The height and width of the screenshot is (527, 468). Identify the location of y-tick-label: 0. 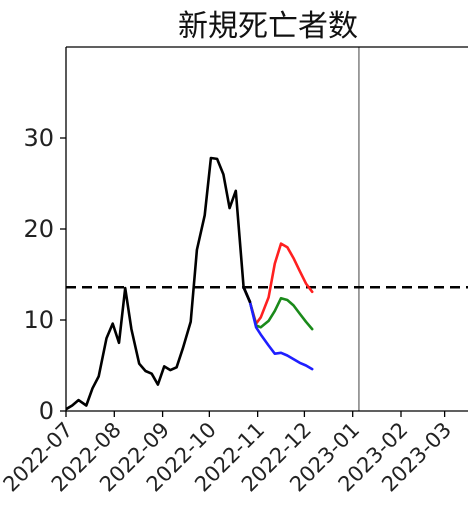
(46, 411).